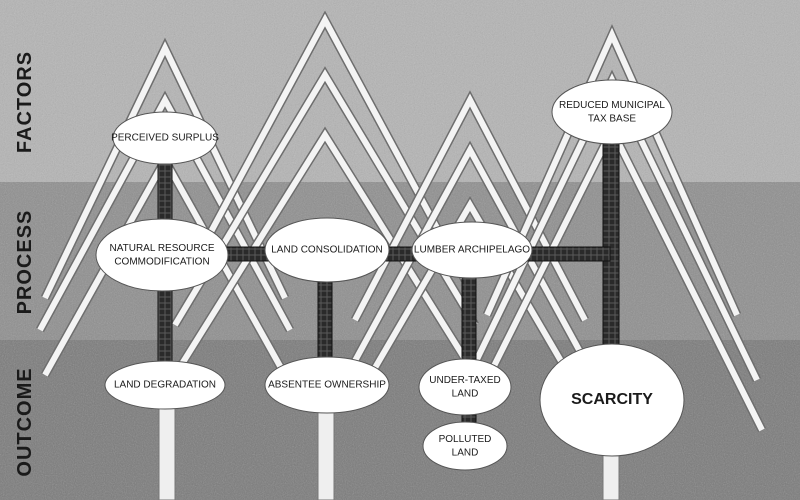  I want to click on node-land-consolidation: LAND CONSOLIDATION, so click(327, 250).